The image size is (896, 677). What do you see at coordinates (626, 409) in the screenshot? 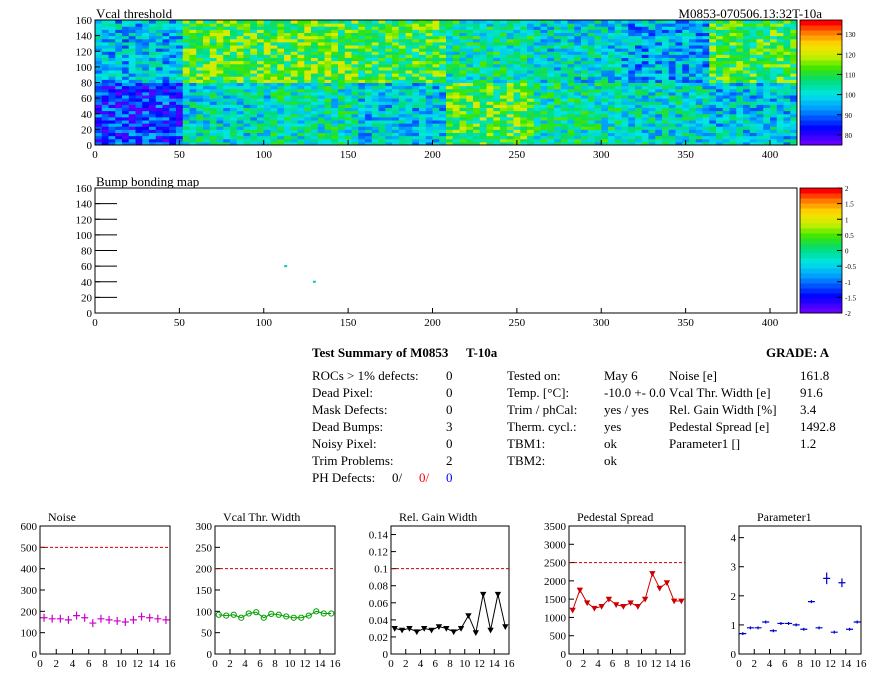
I see `trim-phcal-value: yes / yes` at bounding box center [626, 409].